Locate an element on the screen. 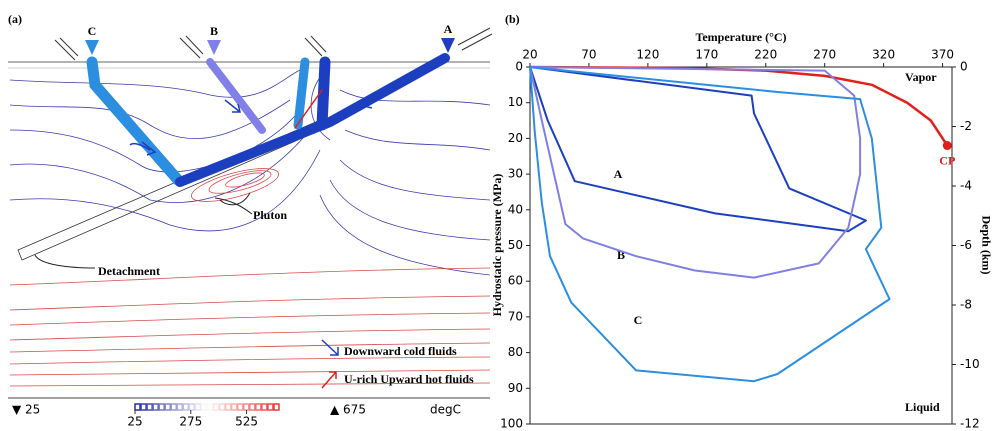 This screenshot has width=995, height=431. path-label: A is located at coordinates (448, 29).